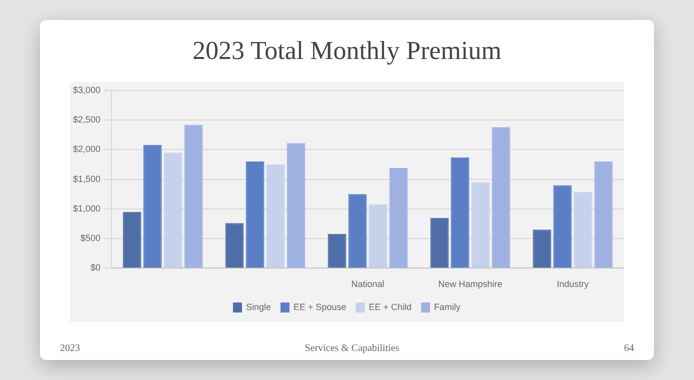  Describe the element at coordinates (347, 51) in the screenshot. I see `chart-title: 2023 Total Monthly Premium` at that location.